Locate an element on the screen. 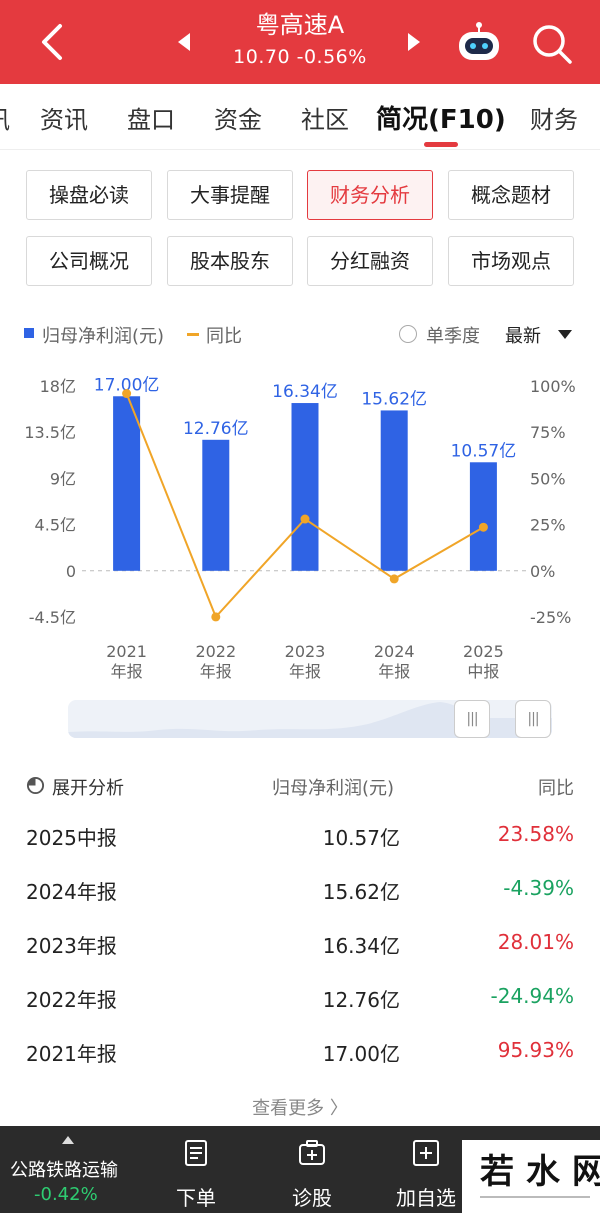  table-row: 2024年报 15.62亿 -4.39% is located at coordinates (300, 891).